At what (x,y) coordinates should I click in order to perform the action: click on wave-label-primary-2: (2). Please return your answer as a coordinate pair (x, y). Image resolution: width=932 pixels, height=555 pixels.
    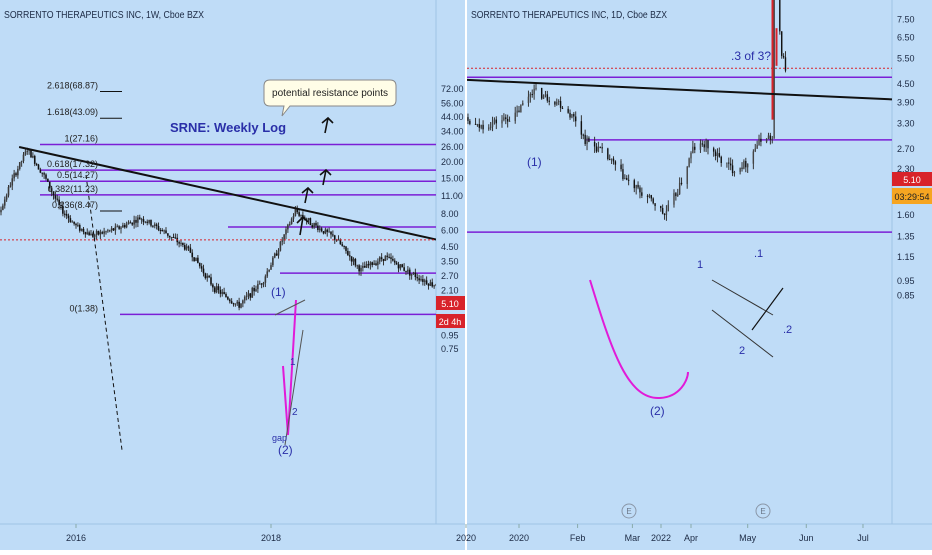
    Looking at the image, I should click on (285, 450).